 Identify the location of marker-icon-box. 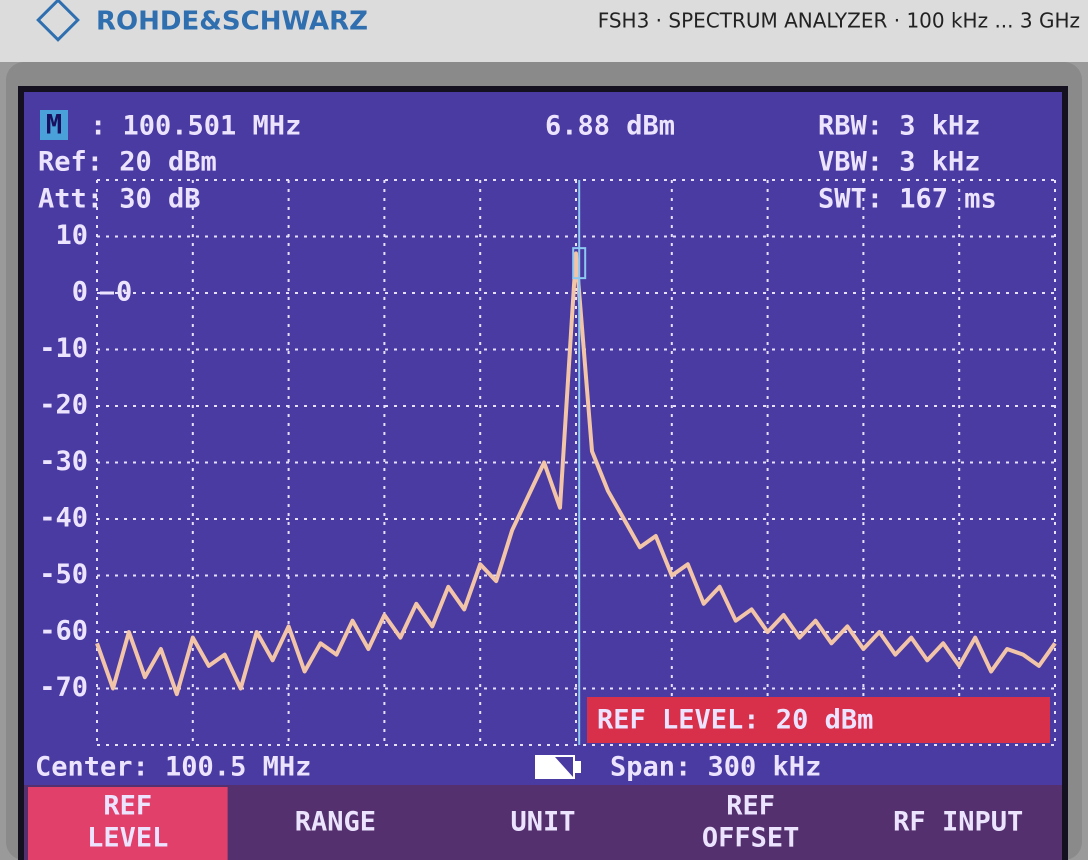
(54, 125).